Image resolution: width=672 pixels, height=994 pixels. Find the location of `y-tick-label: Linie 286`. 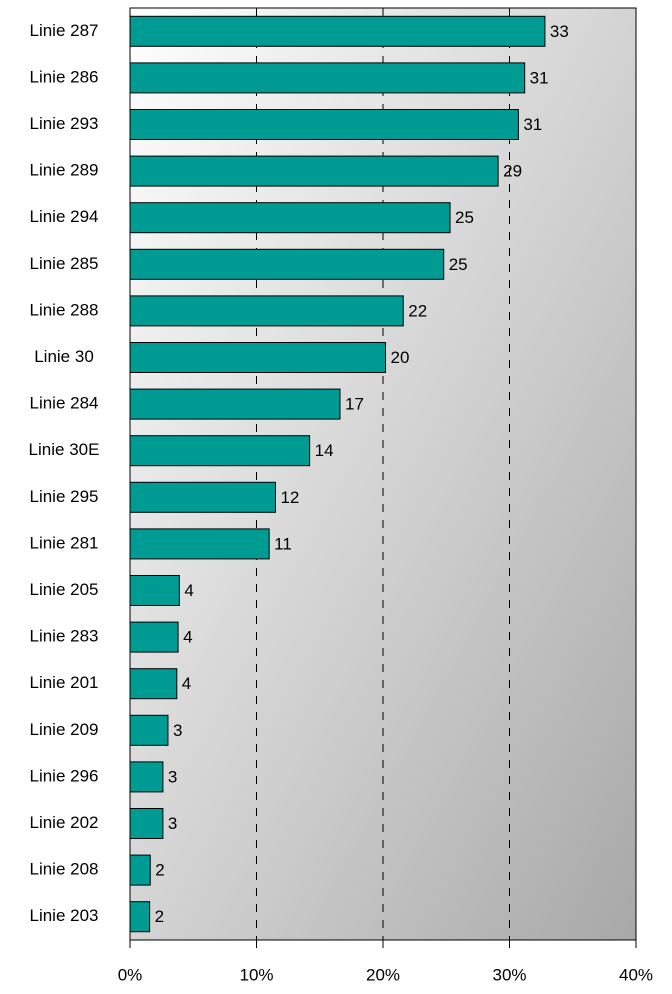

y-tick-label: Linie 286 is located at coordinates (63, 76).